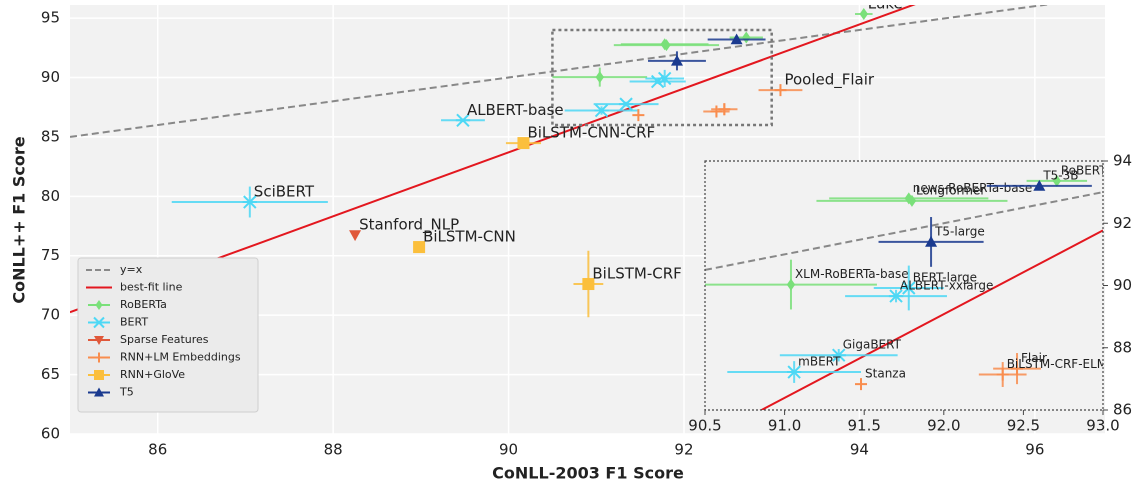 The image size is (1145, 492). Describe the element at coordinates (50, 77) in the screenshot. I see `y-tick-label: 90` at that location.